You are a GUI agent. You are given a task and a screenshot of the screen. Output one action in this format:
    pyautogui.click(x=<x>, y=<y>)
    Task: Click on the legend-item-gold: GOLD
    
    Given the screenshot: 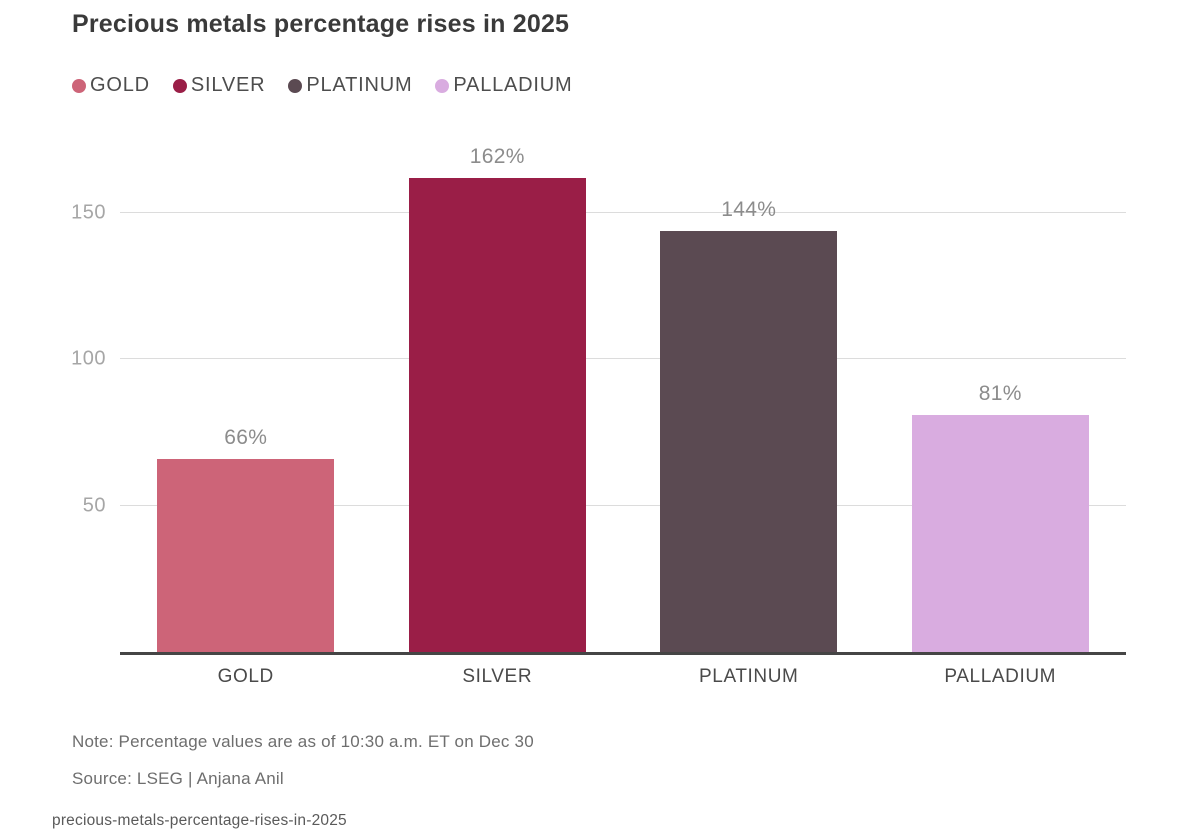 What is the action you would take?
    pyautogui.click(x=111, y=85)
    